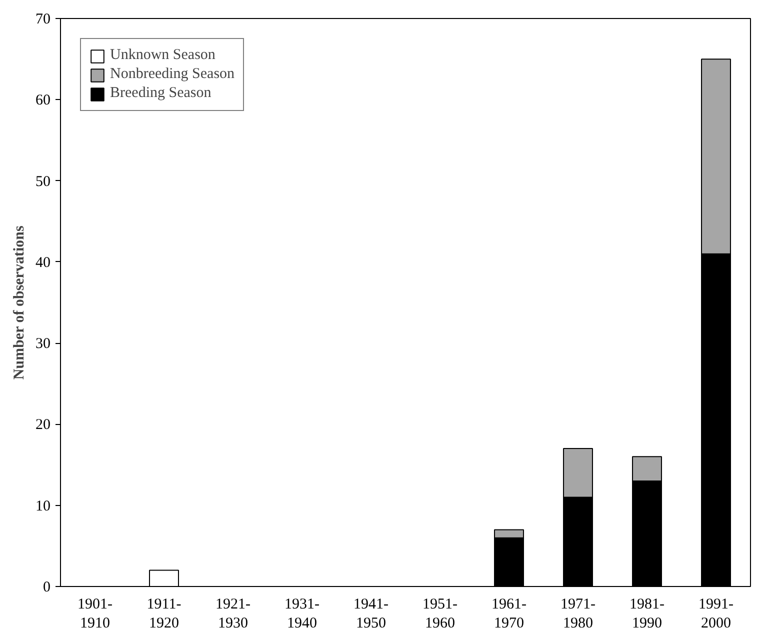 The height and width of the screenshot is (634, 758). What do you see at coordinates (716, 614) in the screenshot?
I see `x-tick-label: 1991- 2000` at bounding box center [716, 614].